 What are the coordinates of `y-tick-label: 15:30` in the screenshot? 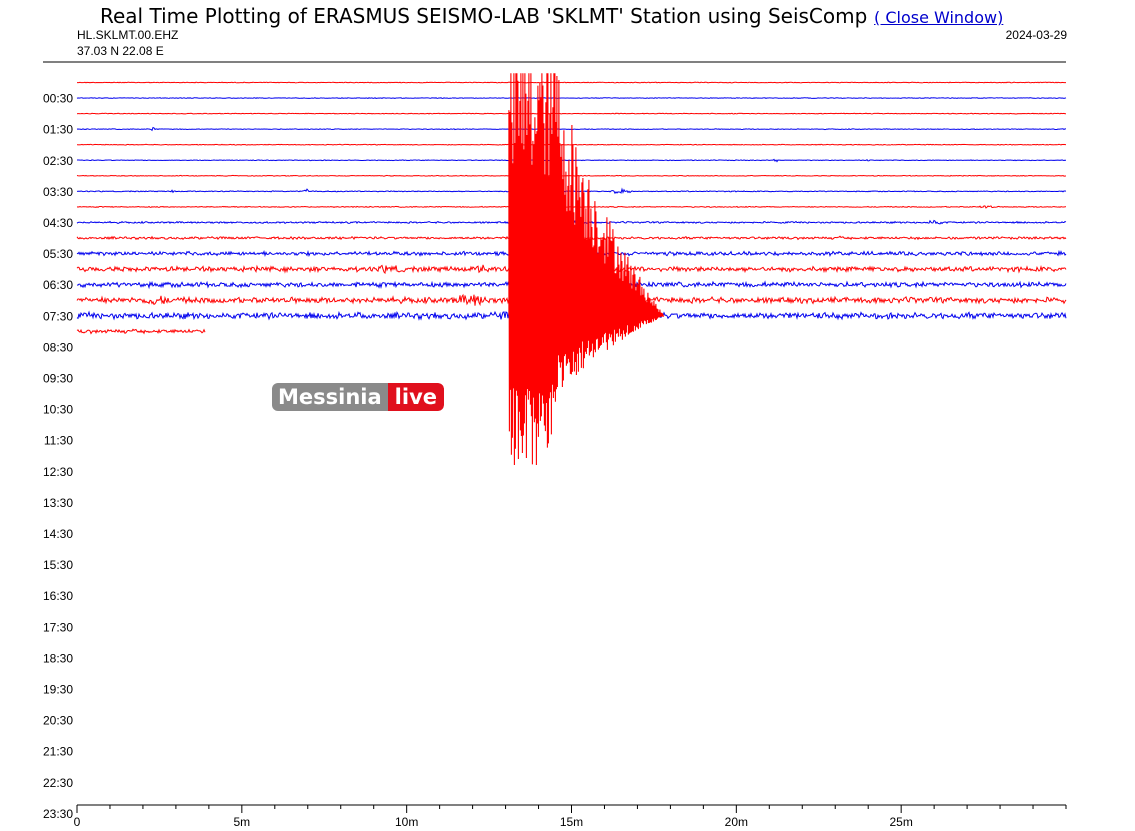 It's located at (58, 565).